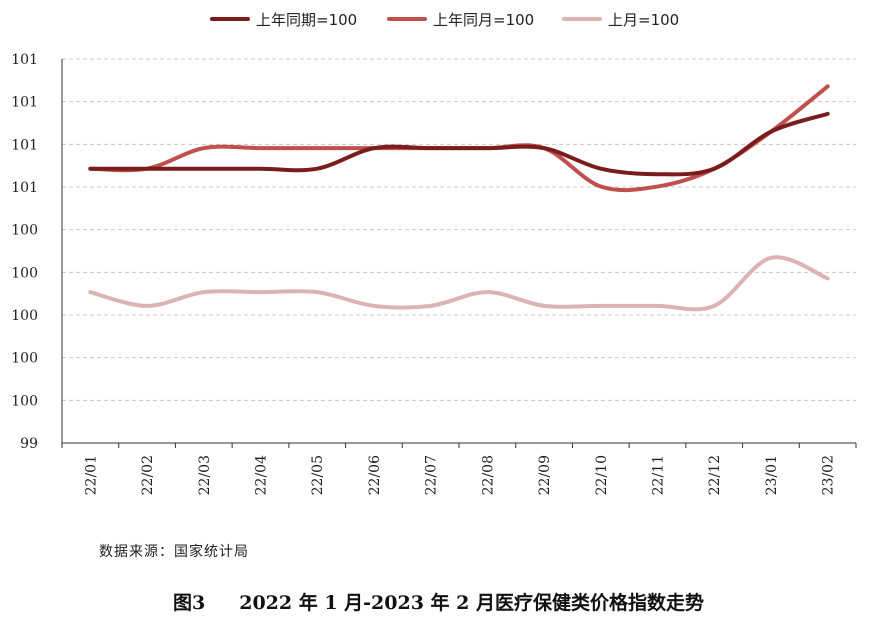 The width and height of the screenshot is (877, 623). Describe the element at coordinates (148, 475) in the screenshot. I see `x-tick-label: 22/02` at that location.